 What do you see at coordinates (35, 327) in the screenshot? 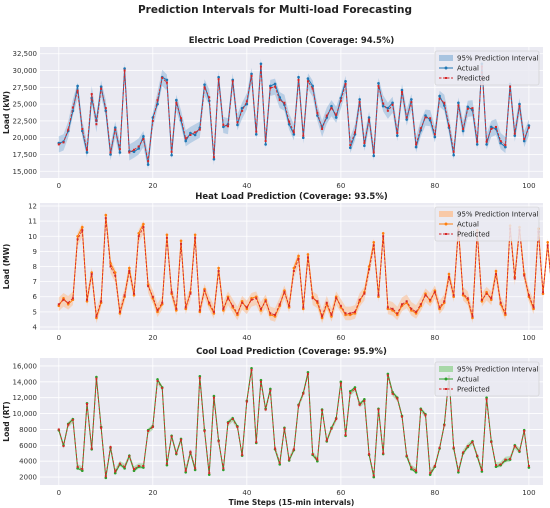
I see `y-tick-label: 4` at bounding box center [35, 327].